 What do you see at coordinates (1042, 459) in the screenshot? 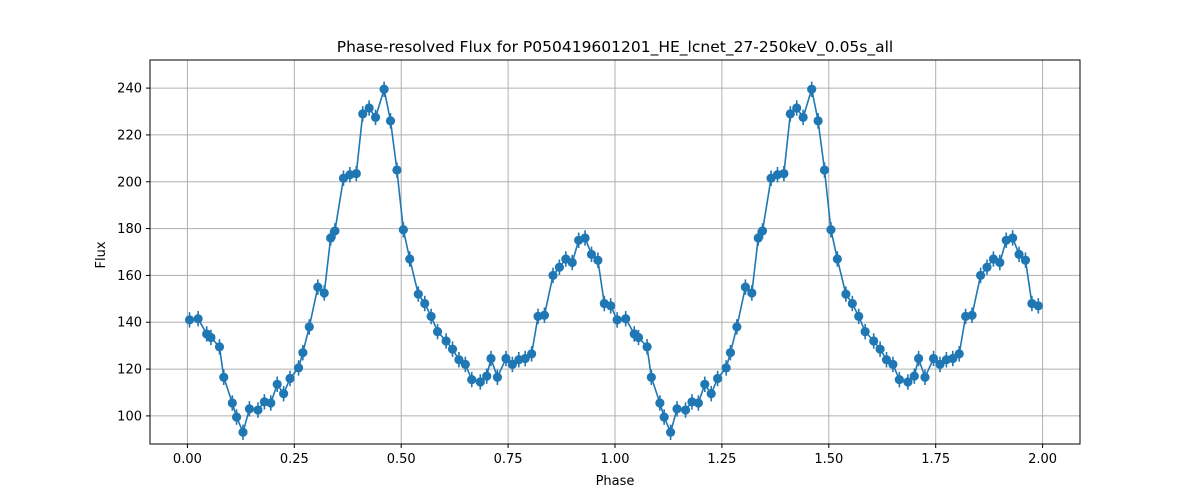
I see `x-tick-label: 2.00` at bounding box center [1042, 459].